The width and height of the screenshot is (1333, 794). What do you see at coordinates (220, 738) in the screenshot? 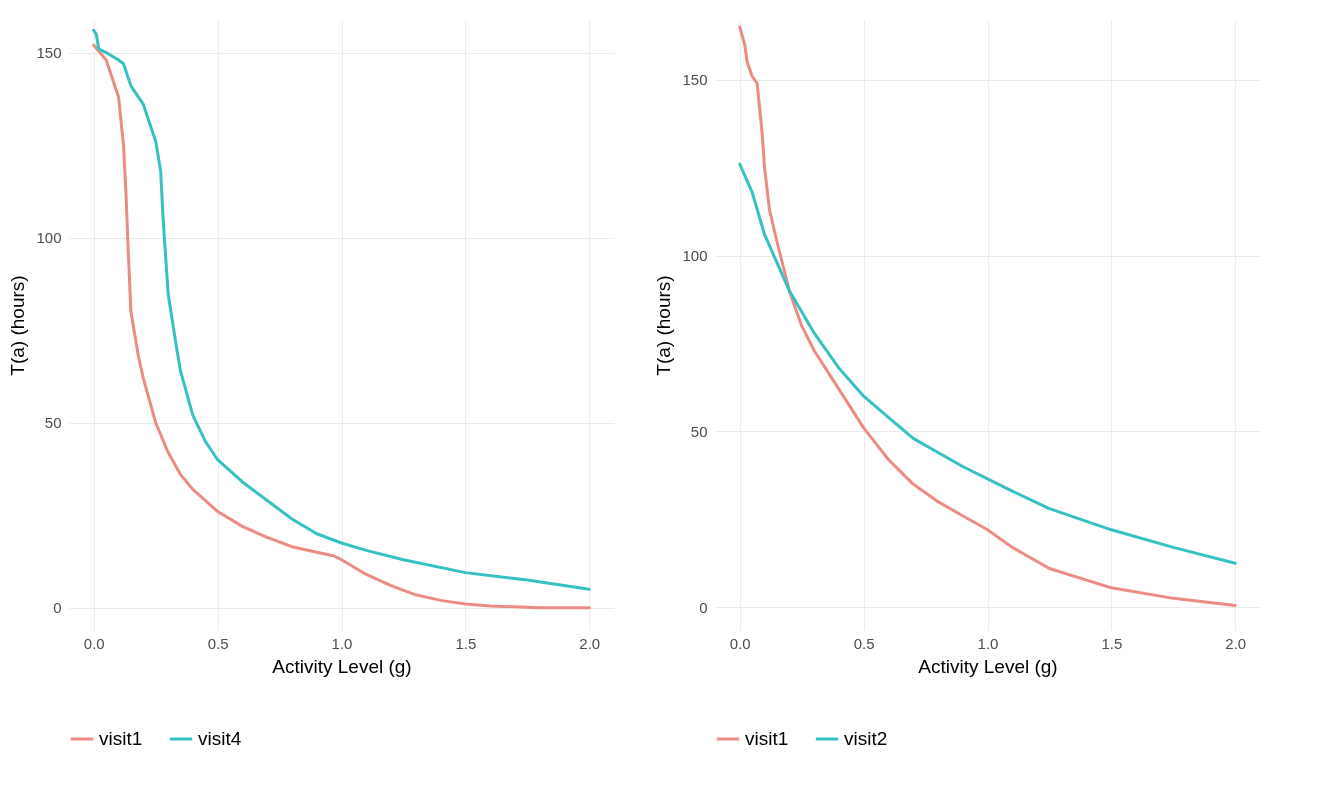
I see `legend-label: visit4` at bounding box center [220, 738].